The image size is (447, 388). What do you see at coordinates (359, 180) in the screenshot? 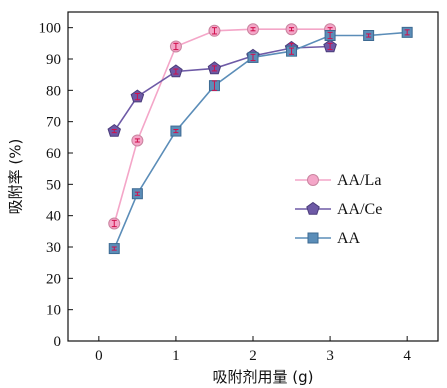
I see `legend-label: AA/La` at bounding box center [359, 180].